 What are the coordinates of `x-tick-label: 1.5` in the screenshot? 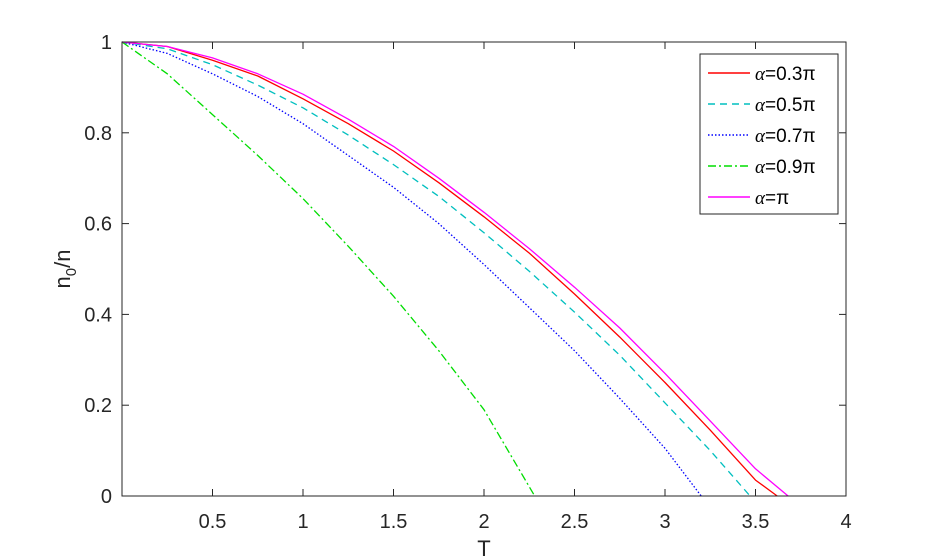 It's located at (394, 522).